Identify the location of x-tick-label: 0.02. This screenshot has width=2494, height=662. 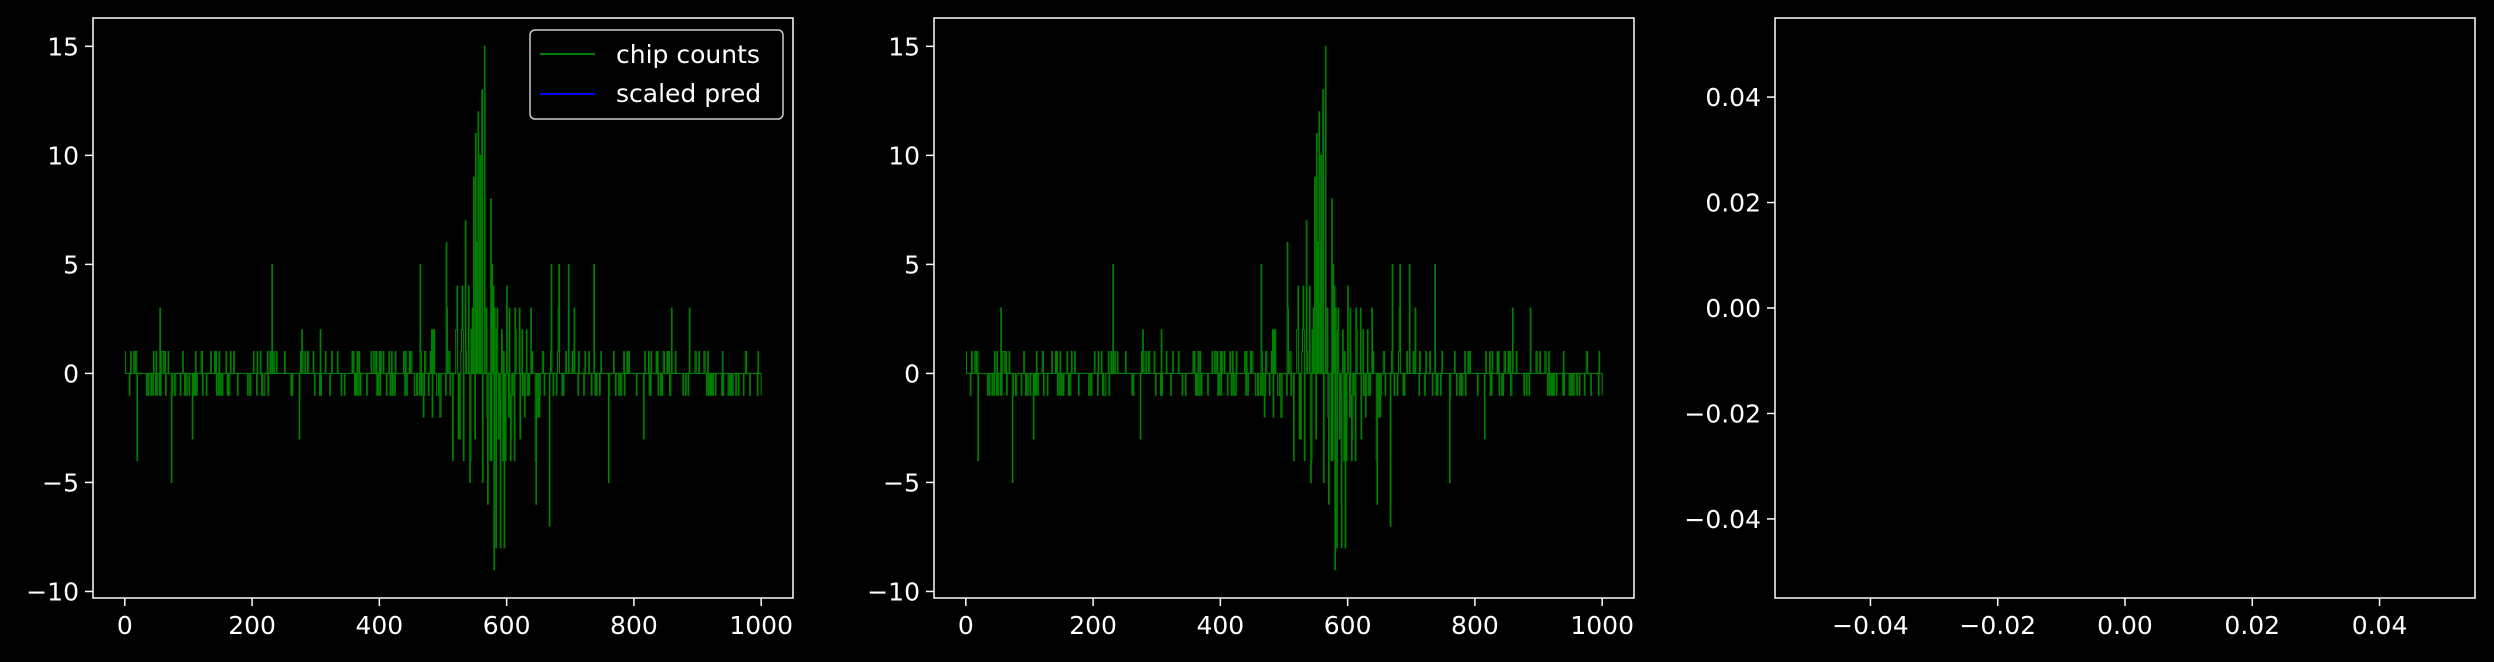
(2252, 625).